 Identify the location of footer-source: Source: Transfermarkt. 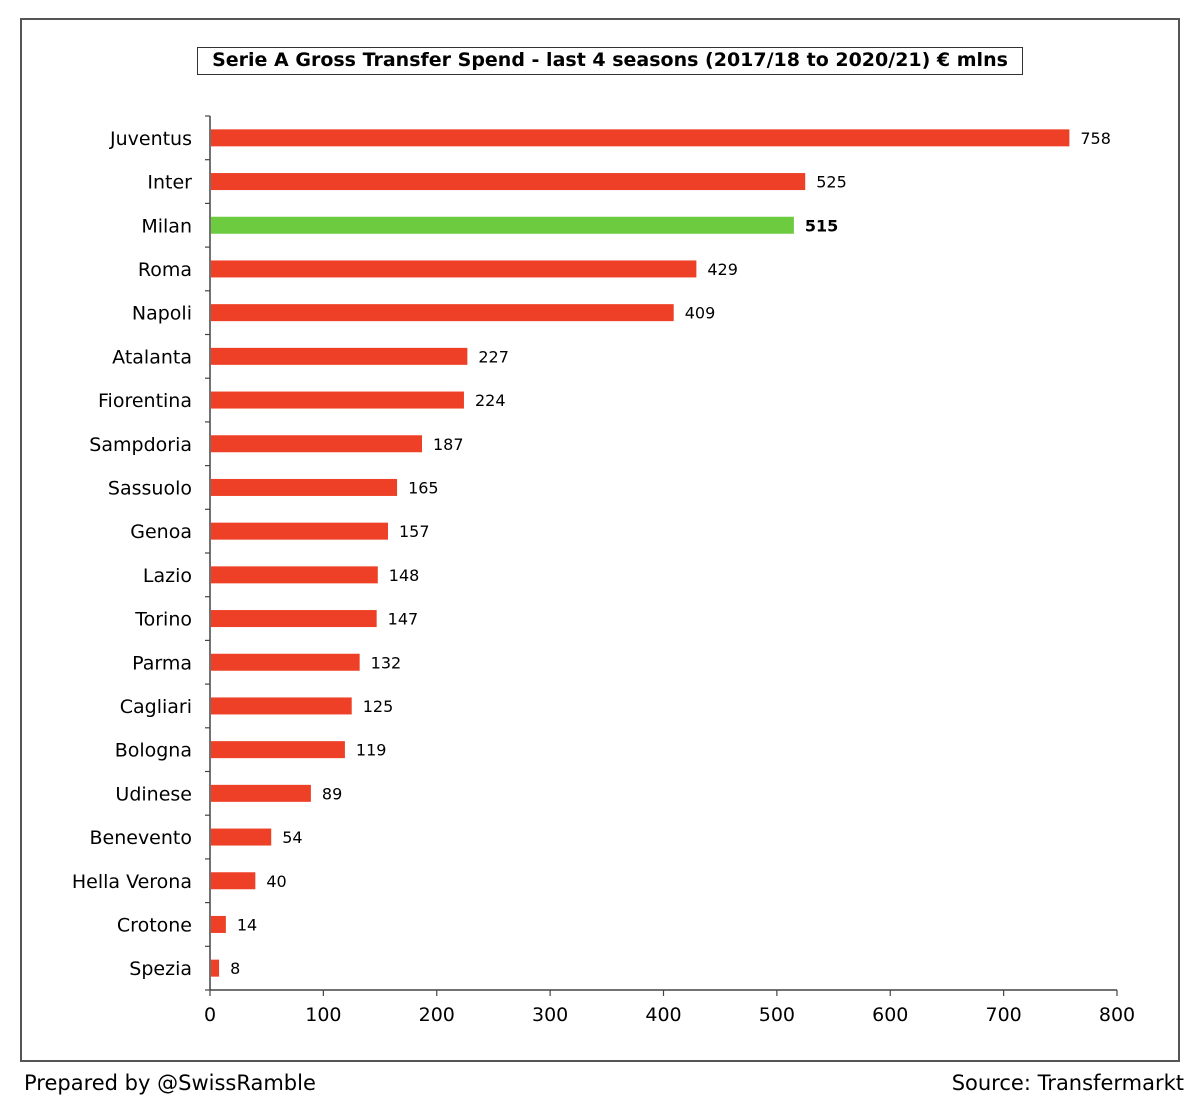
(1067, 1083).